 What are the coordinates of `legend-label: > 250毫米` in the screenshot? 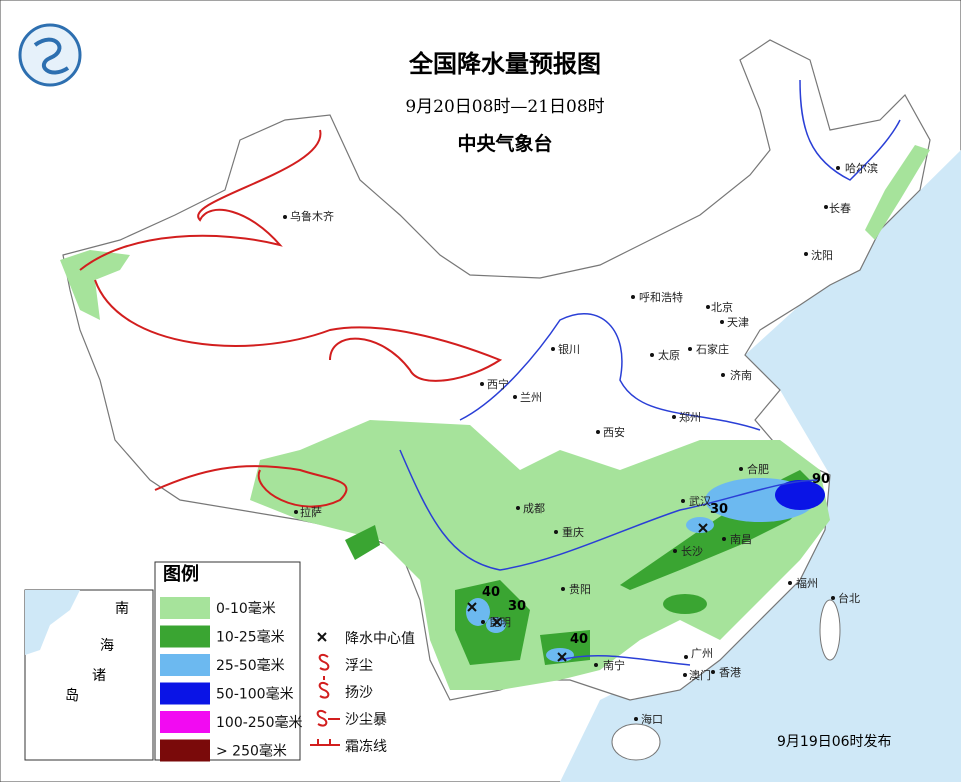 It's located at (251, 751).